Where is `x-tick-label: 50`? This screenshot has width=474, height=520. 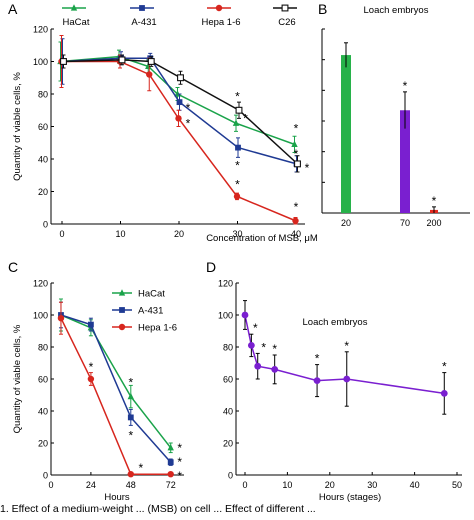
x-tick-label: 50 is located at coordinates (457, 485).